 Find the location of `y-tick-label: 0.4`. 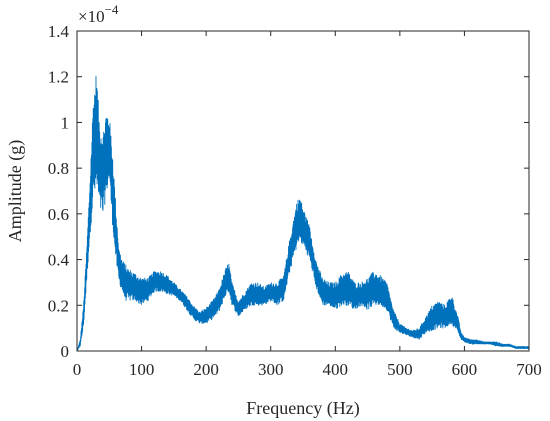

y-tick-label: 0.4 is located at coordinates (59, 260).